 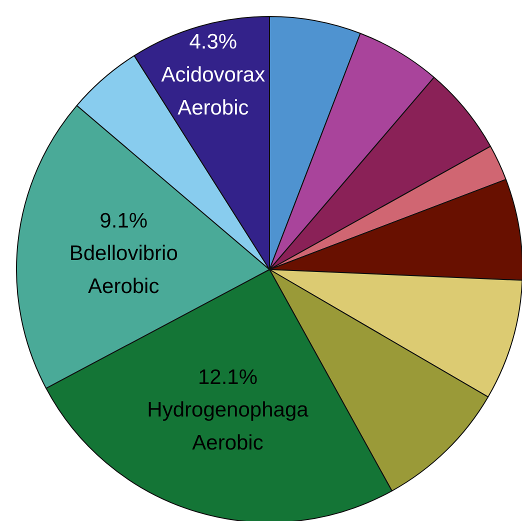 What do you see at coordinates (124, 220) in the screenshot?
I see `data-label: 9.1%` at bounding box center [124, 220].